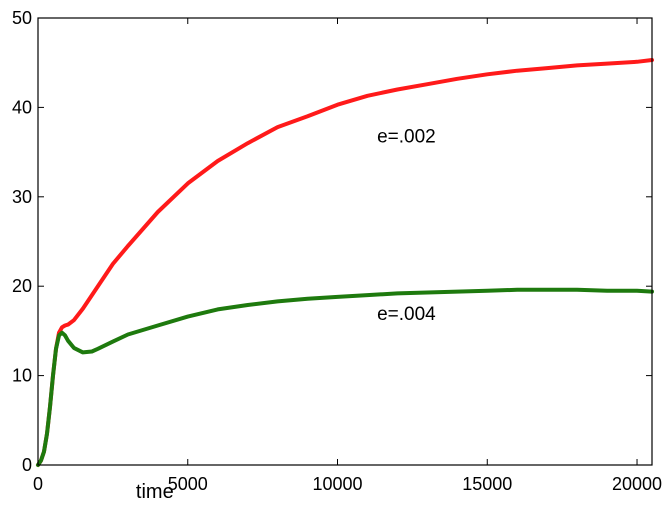 Image resolution: width=663 pixels, height=506 pixels. I want to click on y-tick-label: 10, so click(22, 376).